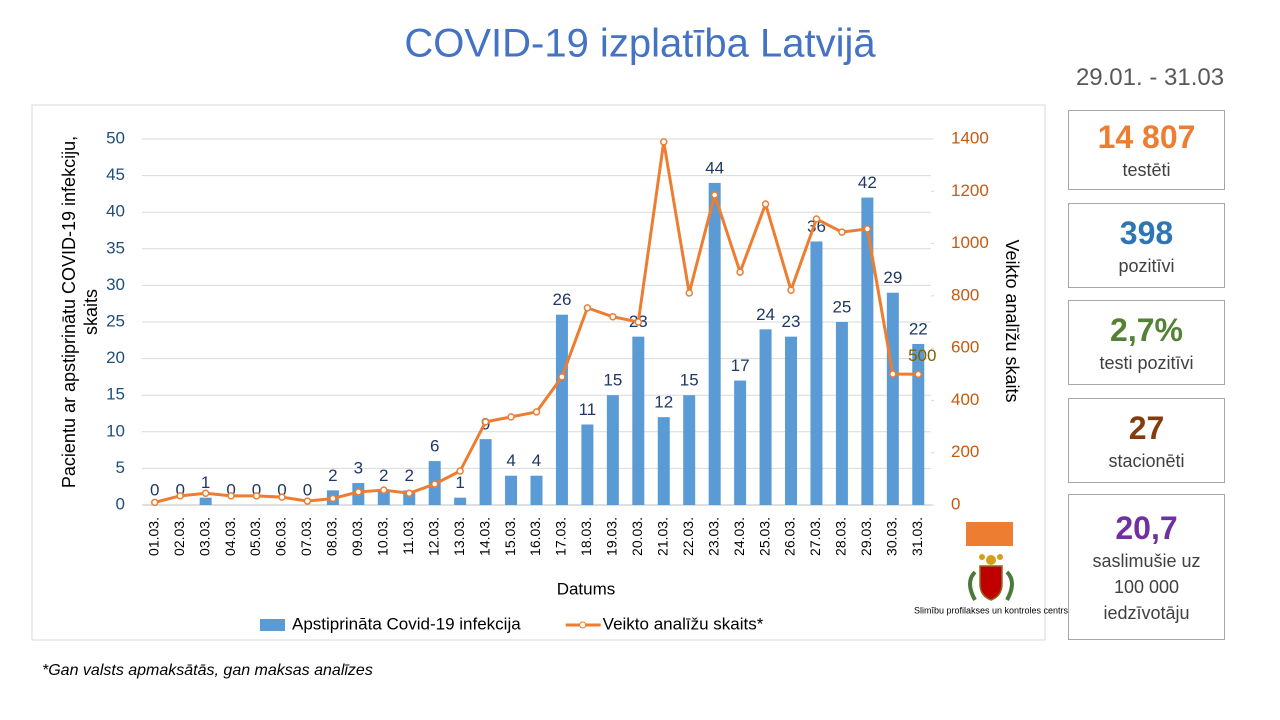 The width and height of the screenshot is (1280, 720). What do you see at coordinates (115, 247) in the screenshot?
I see `y-tick-label: 35` at bounding box center [115, 247].